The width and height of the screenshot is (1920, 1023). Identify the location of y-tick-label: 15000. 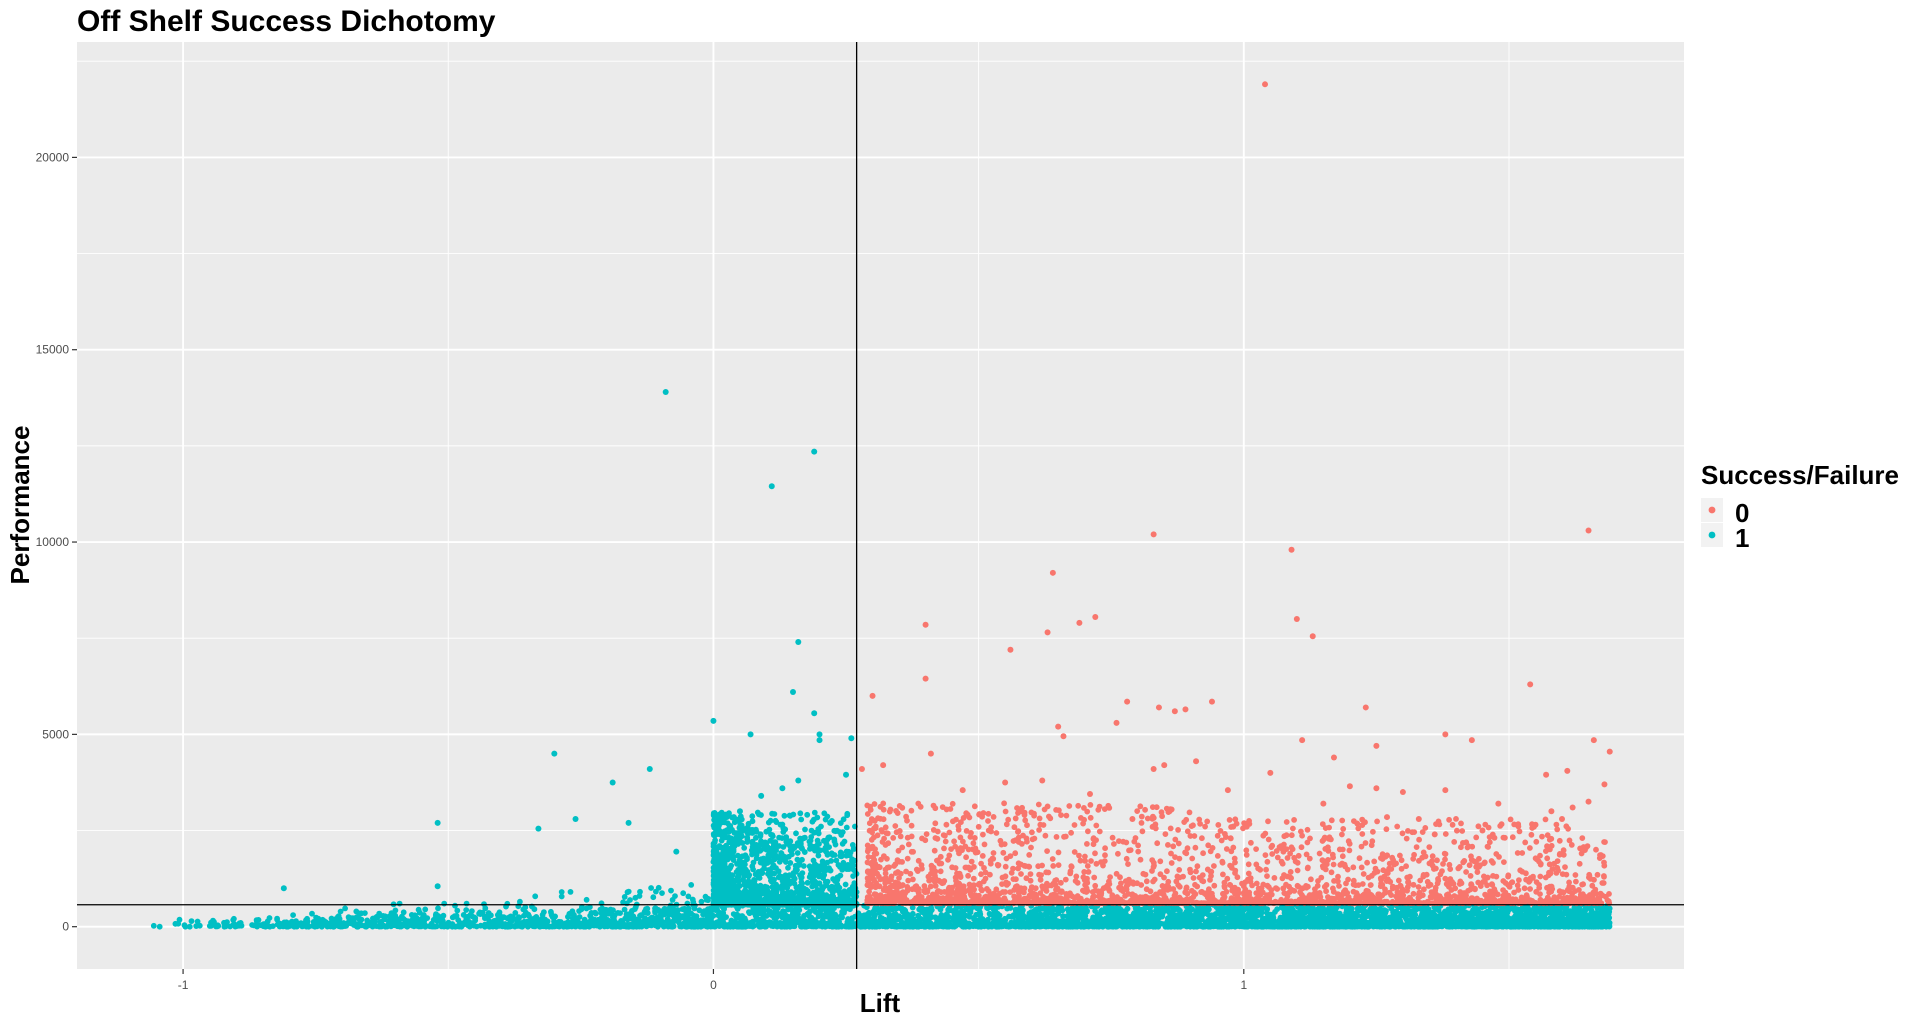
(53, 350).